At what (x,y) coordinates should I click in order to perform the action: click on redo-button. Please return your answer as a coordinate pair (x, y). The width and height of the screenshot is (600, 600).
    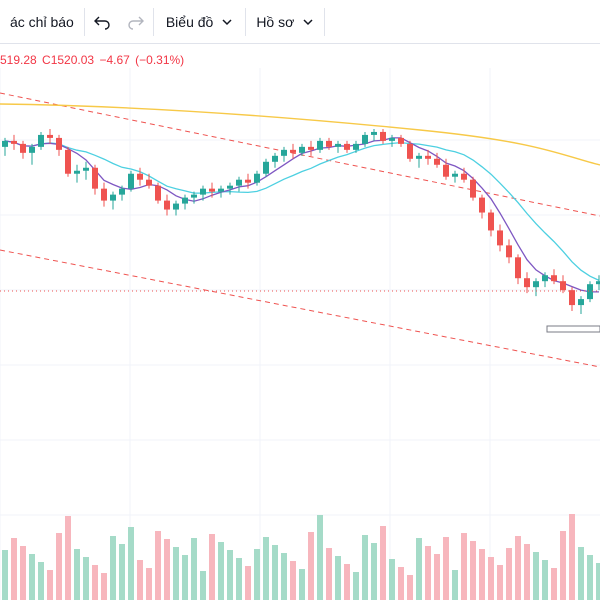
    Looking at the image, I should click on (136, 22).